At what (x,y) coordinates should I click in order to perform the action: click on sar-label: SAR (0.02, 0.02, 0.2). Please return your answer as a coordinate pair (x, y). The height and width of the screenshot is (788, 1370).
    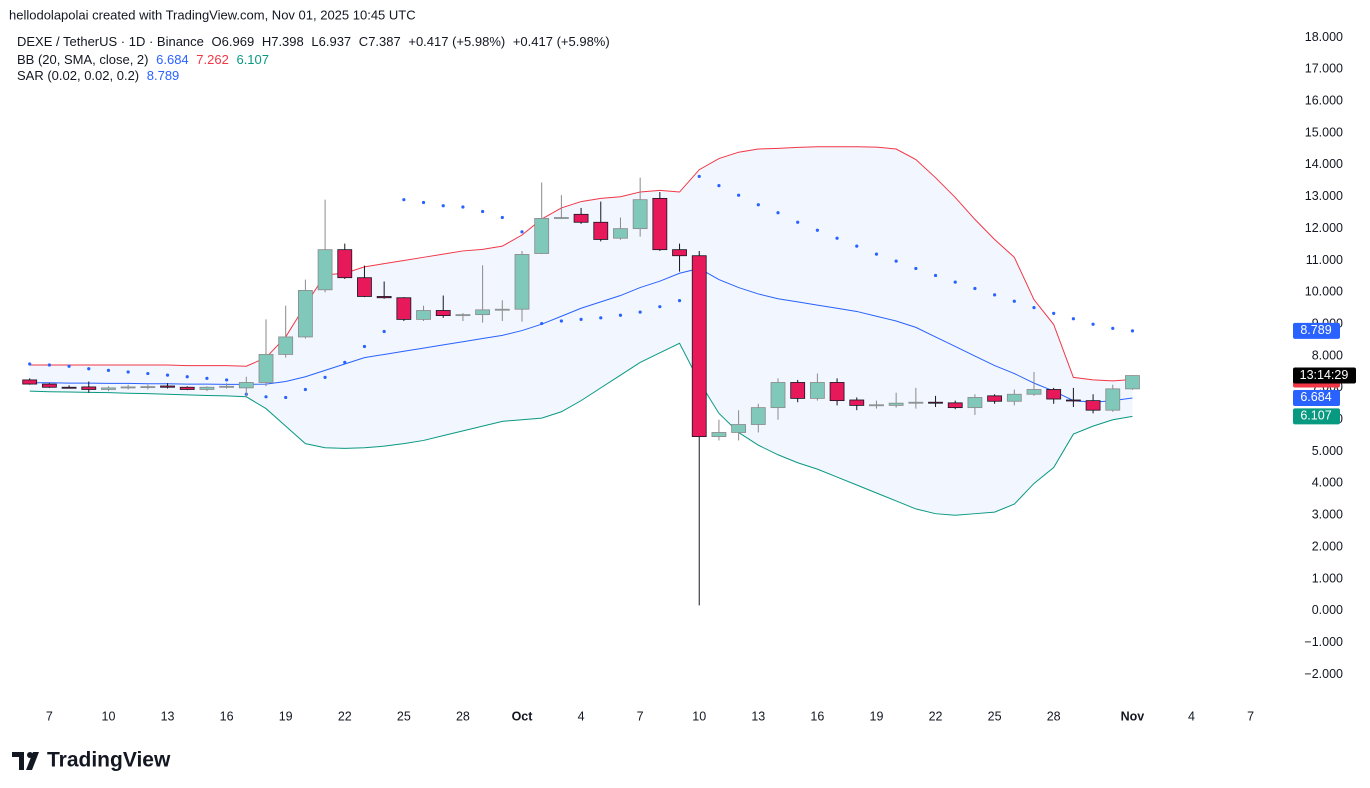
    Looking at the image, I should click on (78, 75).